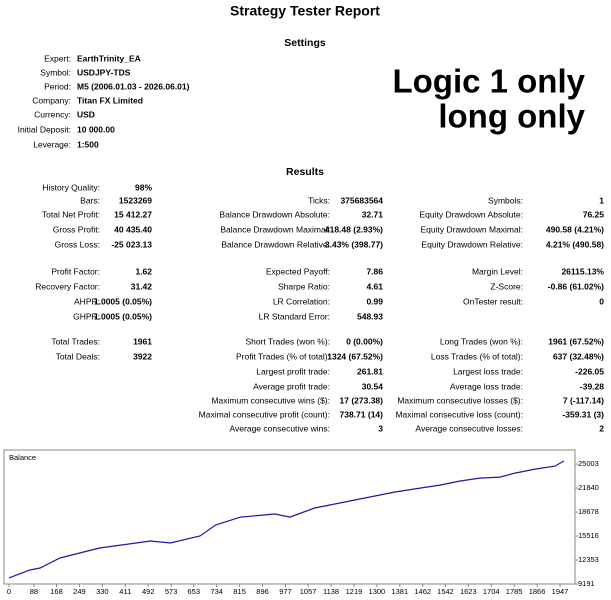 This screenshot has height=600, width=611. What do you see at coordinates (506, 286) in the screenshot?
I see `result-label: Z-Score:` at bounding box center [506, 286].